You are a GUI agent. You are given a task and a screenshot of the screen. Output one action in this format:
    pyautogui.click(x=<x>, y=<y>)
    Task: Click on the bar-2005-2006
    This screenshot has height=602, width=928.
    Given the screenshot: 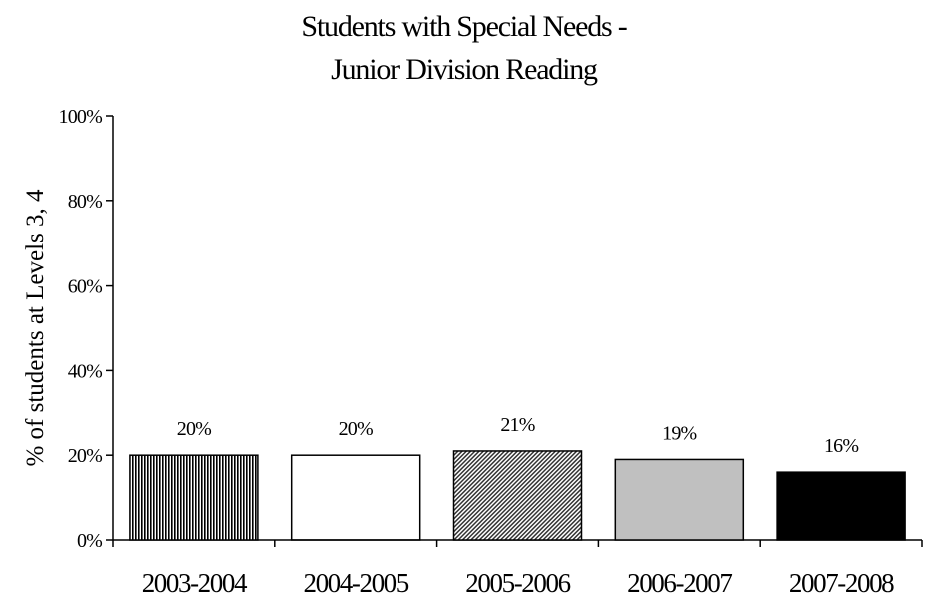 What is the action you would take?
    pyautogui.click(x=517, y=495)
    